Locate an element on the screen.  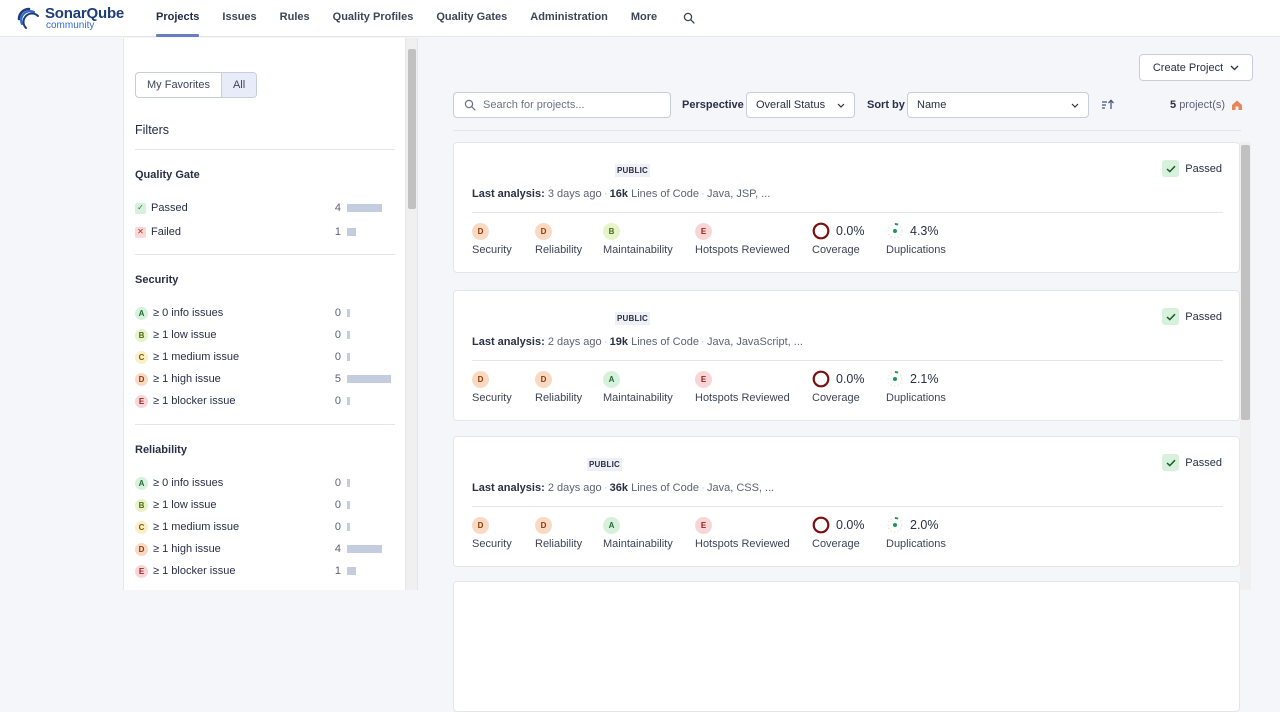
perspective-select: Overall Status is located at coordinates (800, 105).